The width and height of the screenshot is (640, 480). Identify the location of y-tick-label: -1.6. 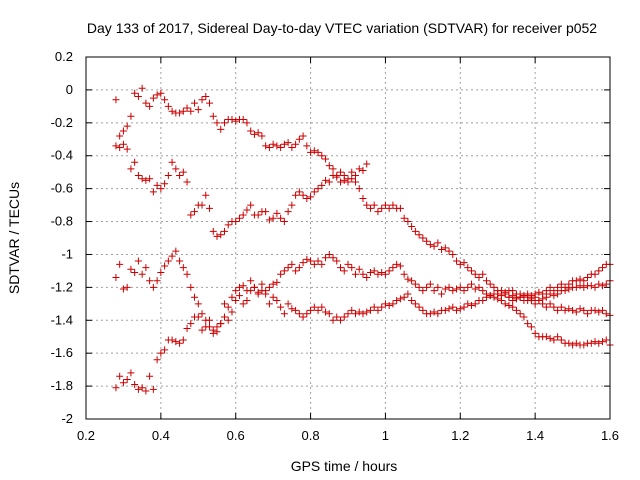
(62, 352).